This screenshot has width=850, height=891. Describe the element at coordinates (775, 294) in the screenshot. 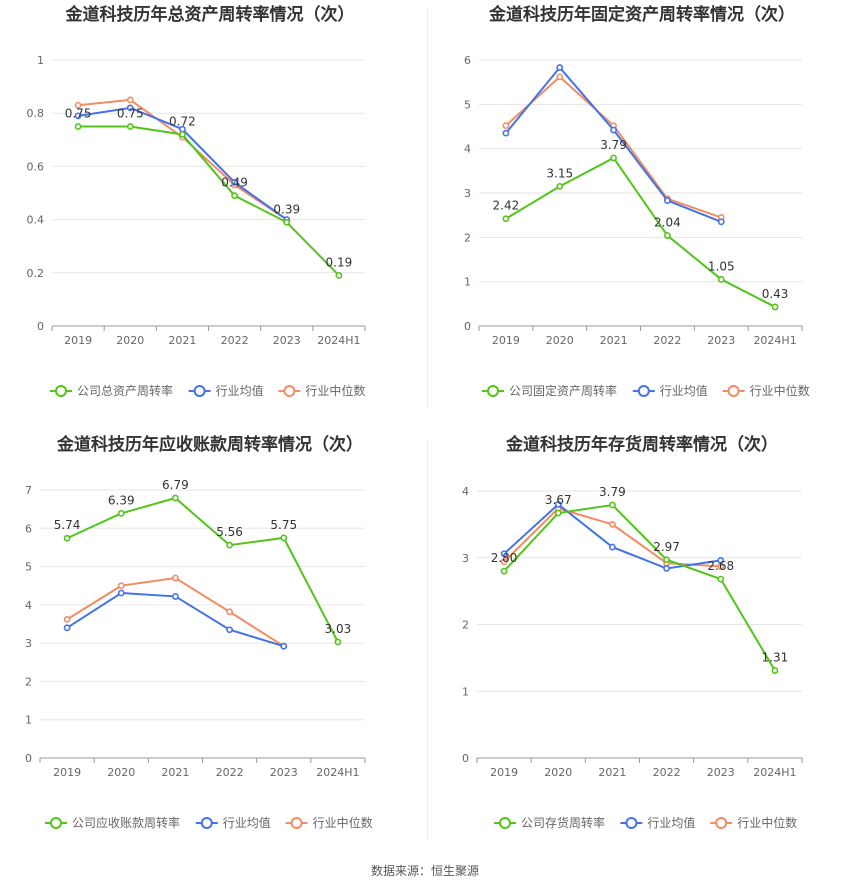

I see `data-label: 0.43` at that location.